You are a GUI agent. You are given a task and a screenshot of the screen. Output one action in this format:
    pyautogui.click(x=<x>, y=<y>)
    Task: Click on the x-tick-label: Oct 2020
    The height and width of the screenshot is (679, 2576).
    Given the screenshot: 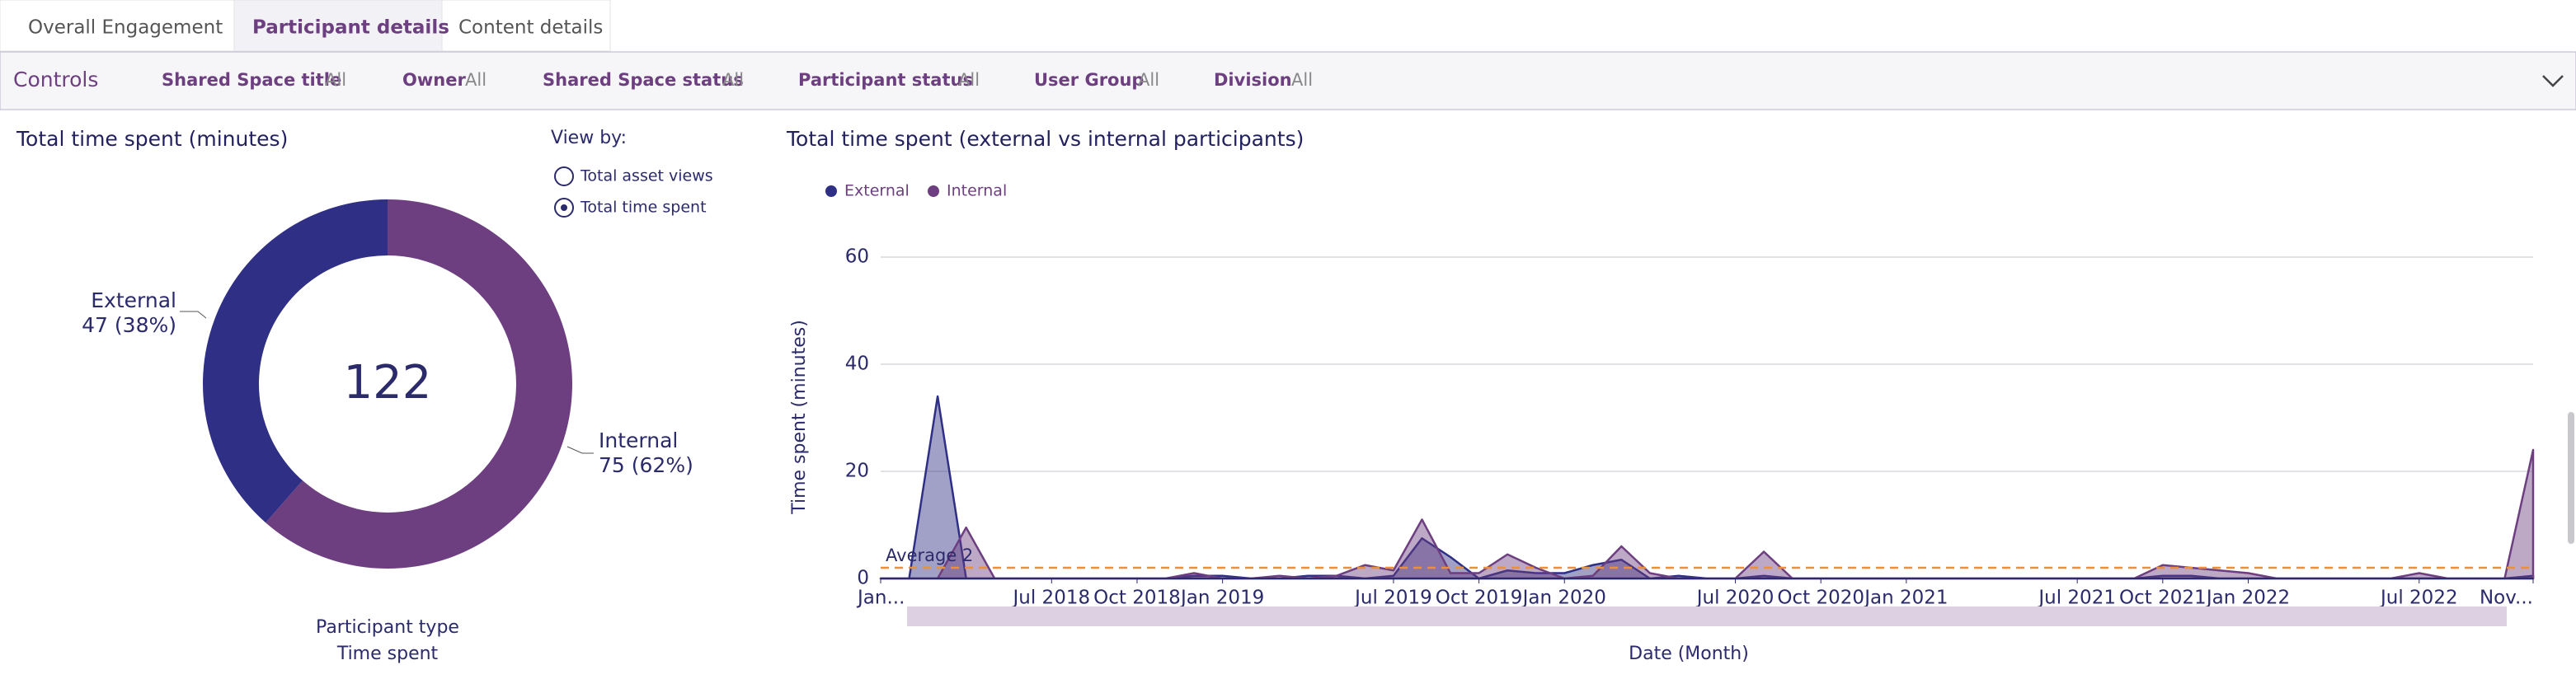 What is the action you would take?
    pyautogui.click(x=1820, y=598)
    